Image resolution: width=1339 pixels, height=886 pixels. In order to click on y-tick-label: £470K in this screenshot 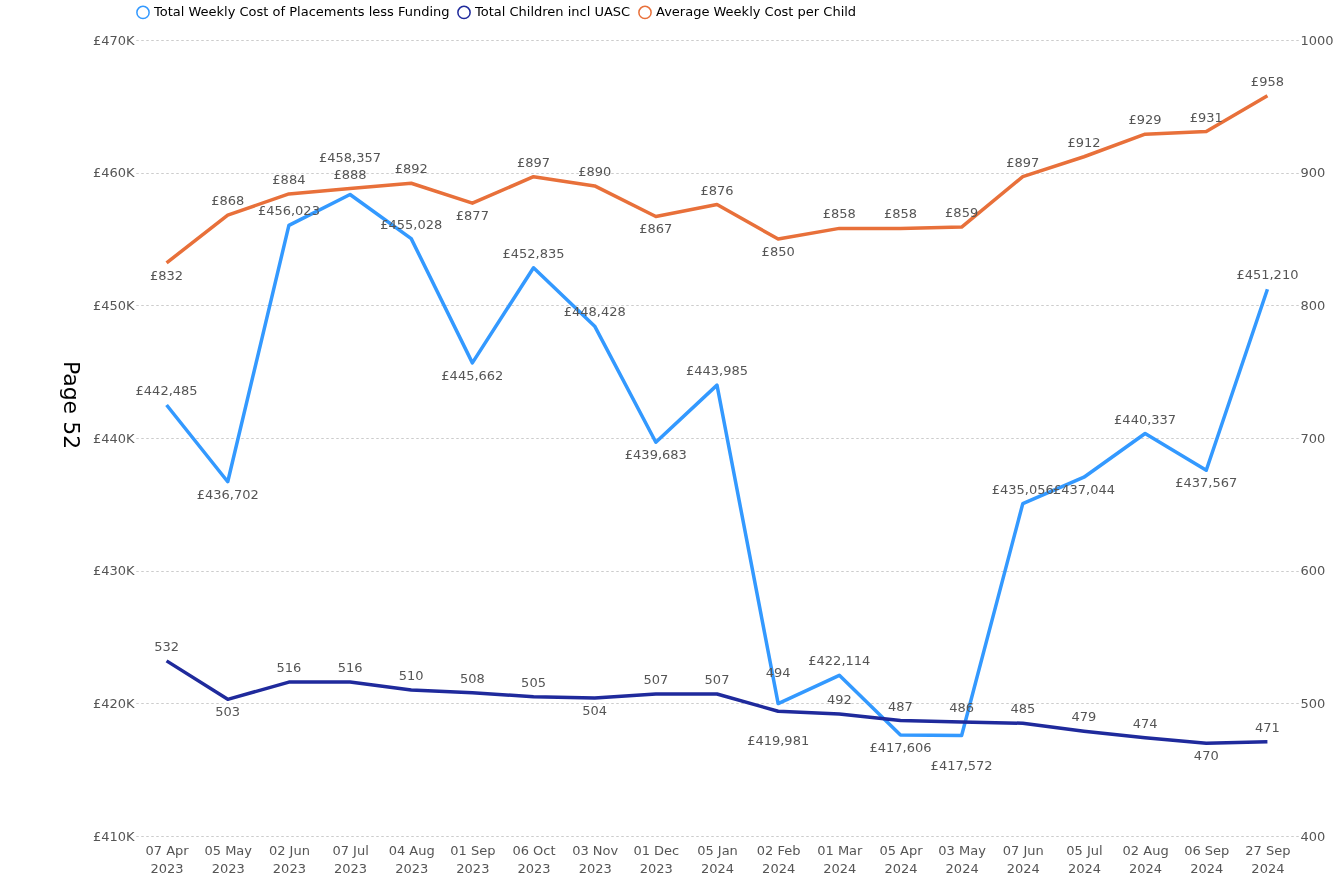, I will do `click(113, 40)`.